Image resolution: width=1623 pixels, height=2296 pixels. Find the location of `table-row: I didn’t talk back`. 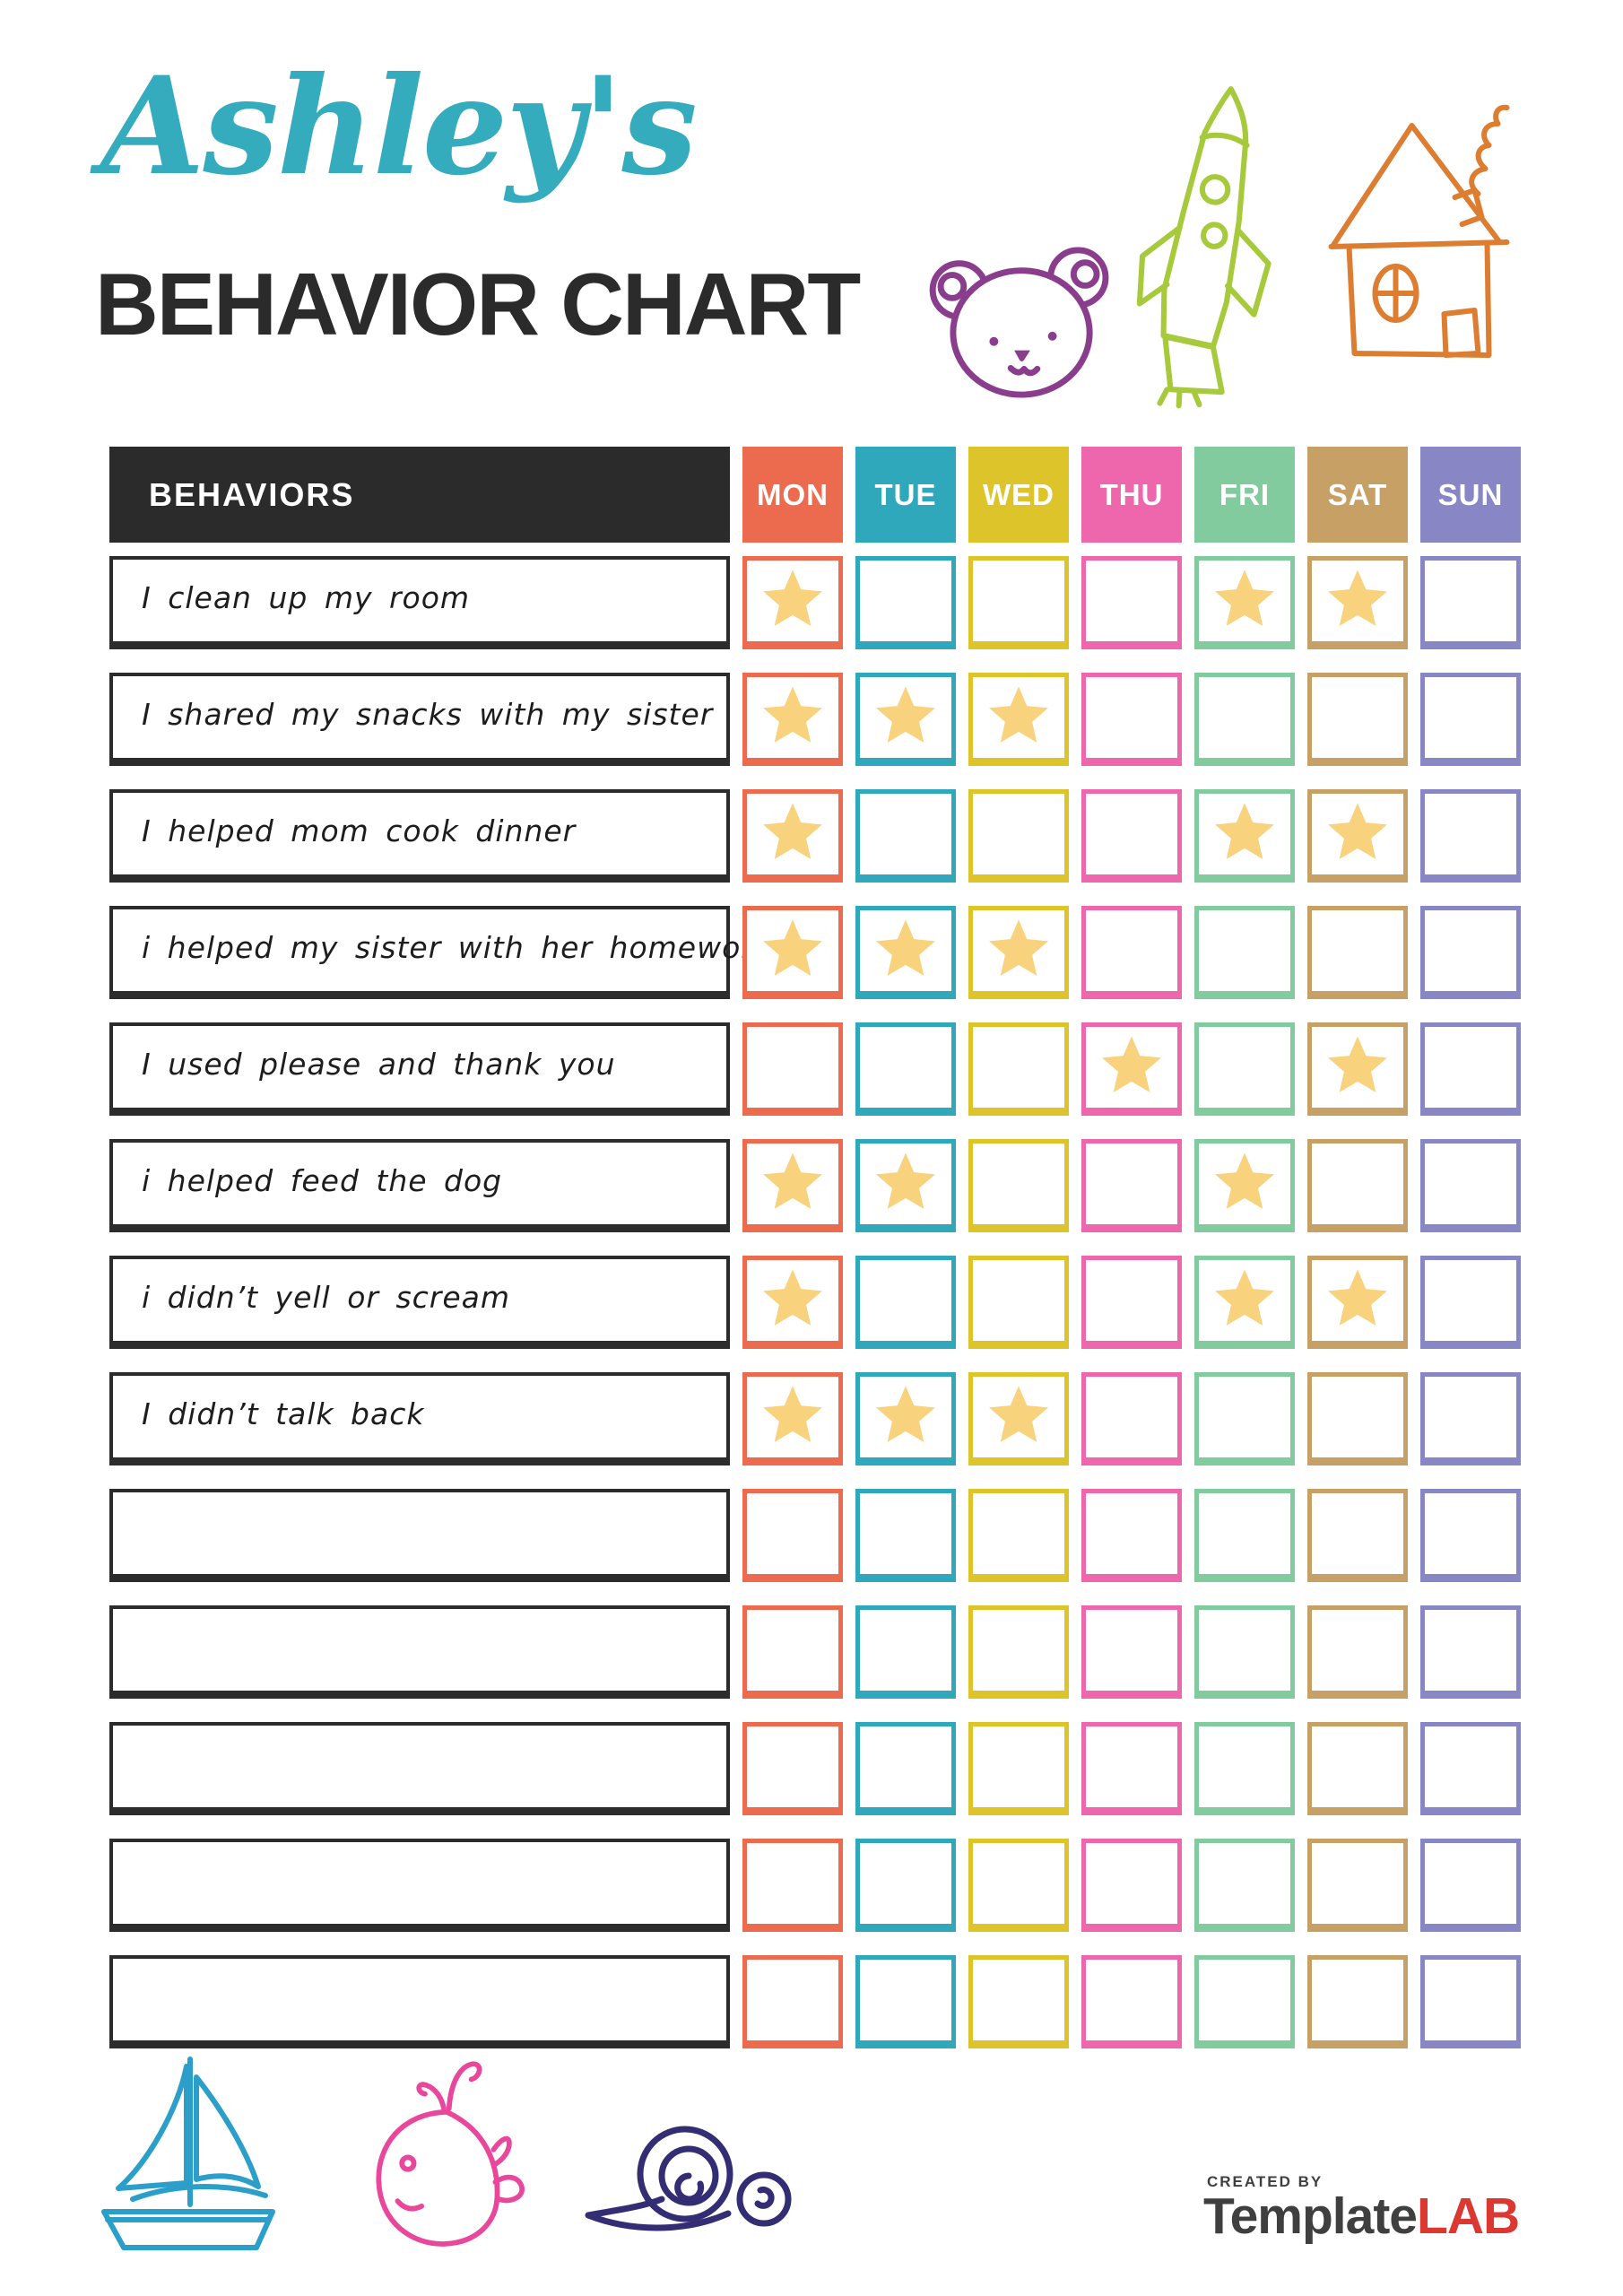

table-row: I didn’t talk back is located at coordinates (815, 1418).